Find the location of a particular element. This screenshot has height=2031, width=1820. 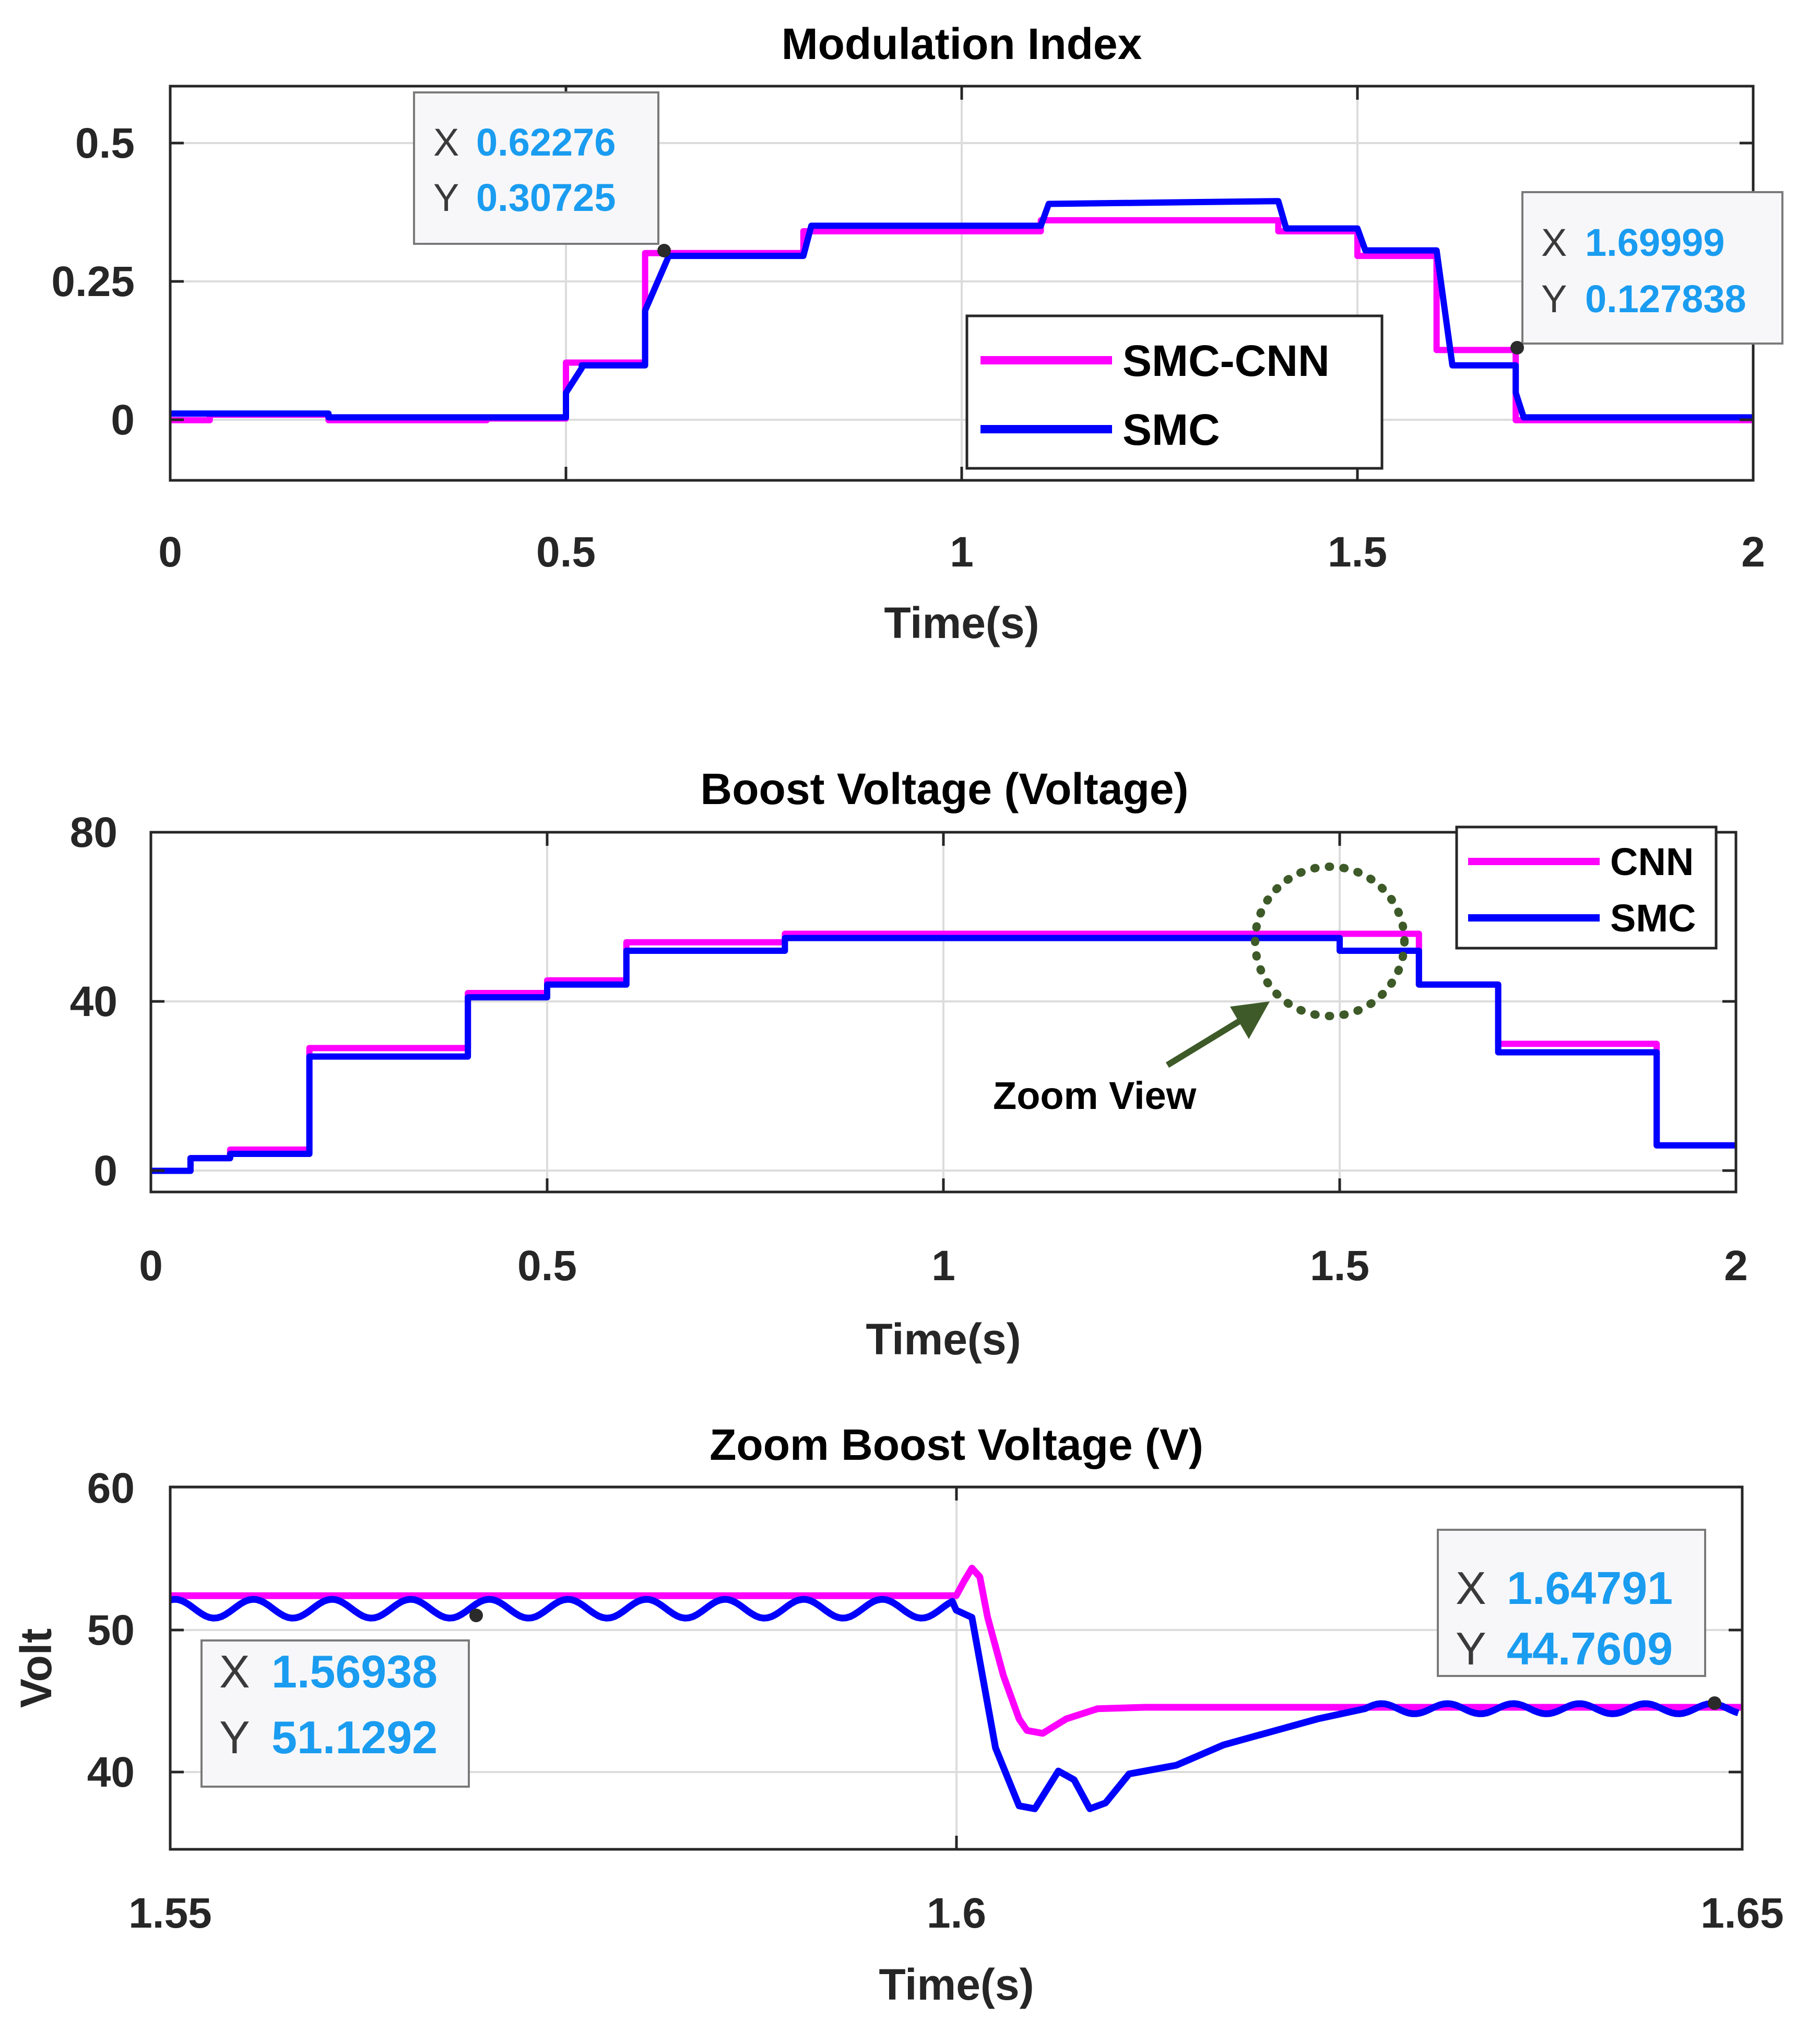

datatip-y-value: 0.30725 is located at coordinates (546, 197).